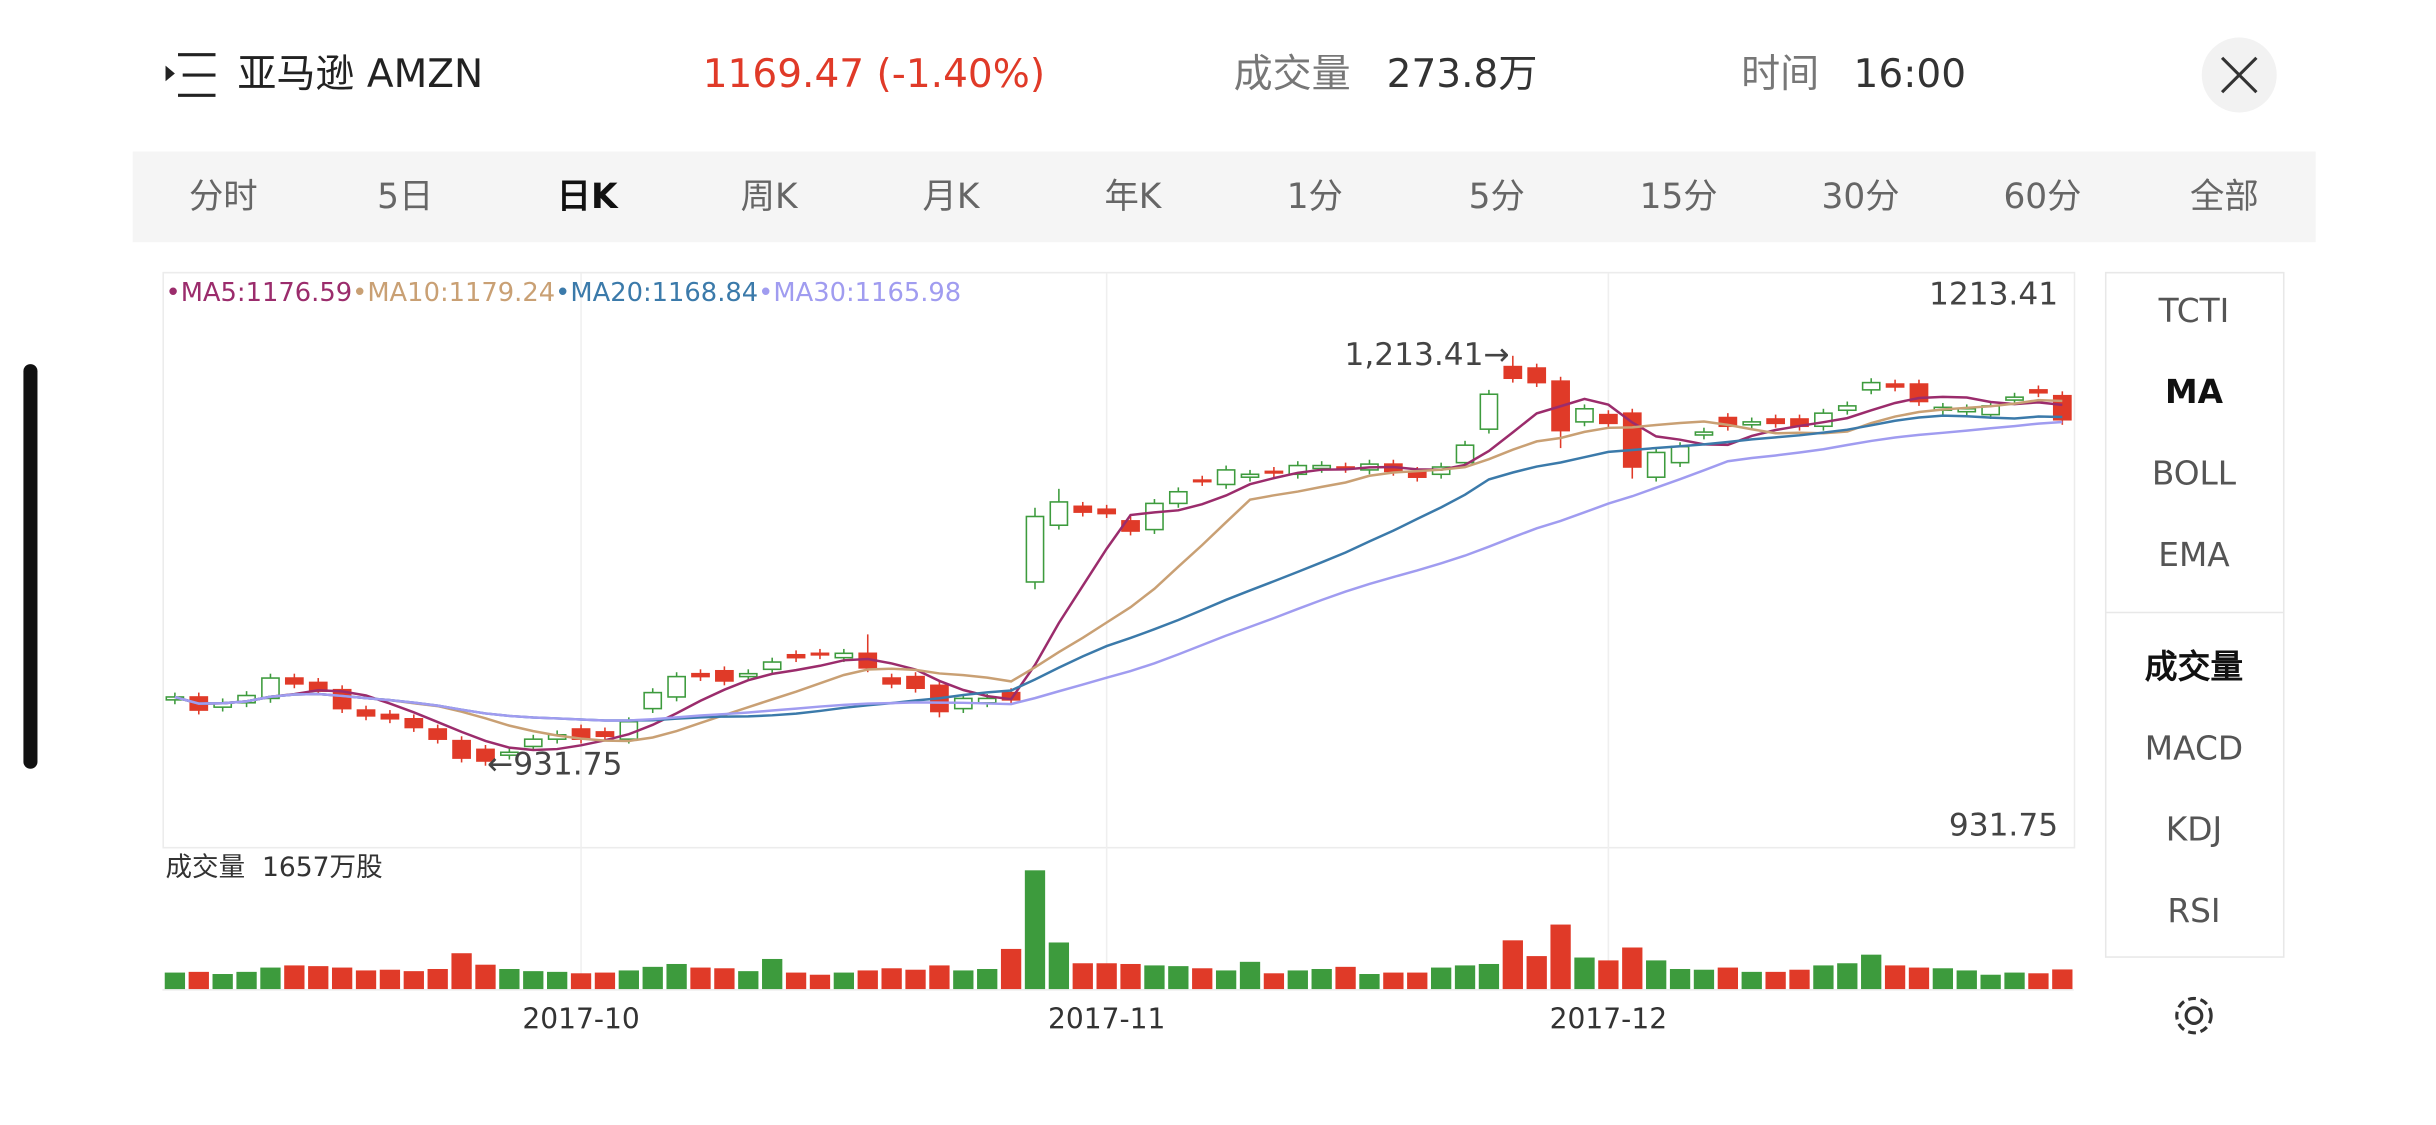 The height and width of the screenshot is (1125, 2436). I want to click on sub-indicator: 成交量, so click(2194, 667).